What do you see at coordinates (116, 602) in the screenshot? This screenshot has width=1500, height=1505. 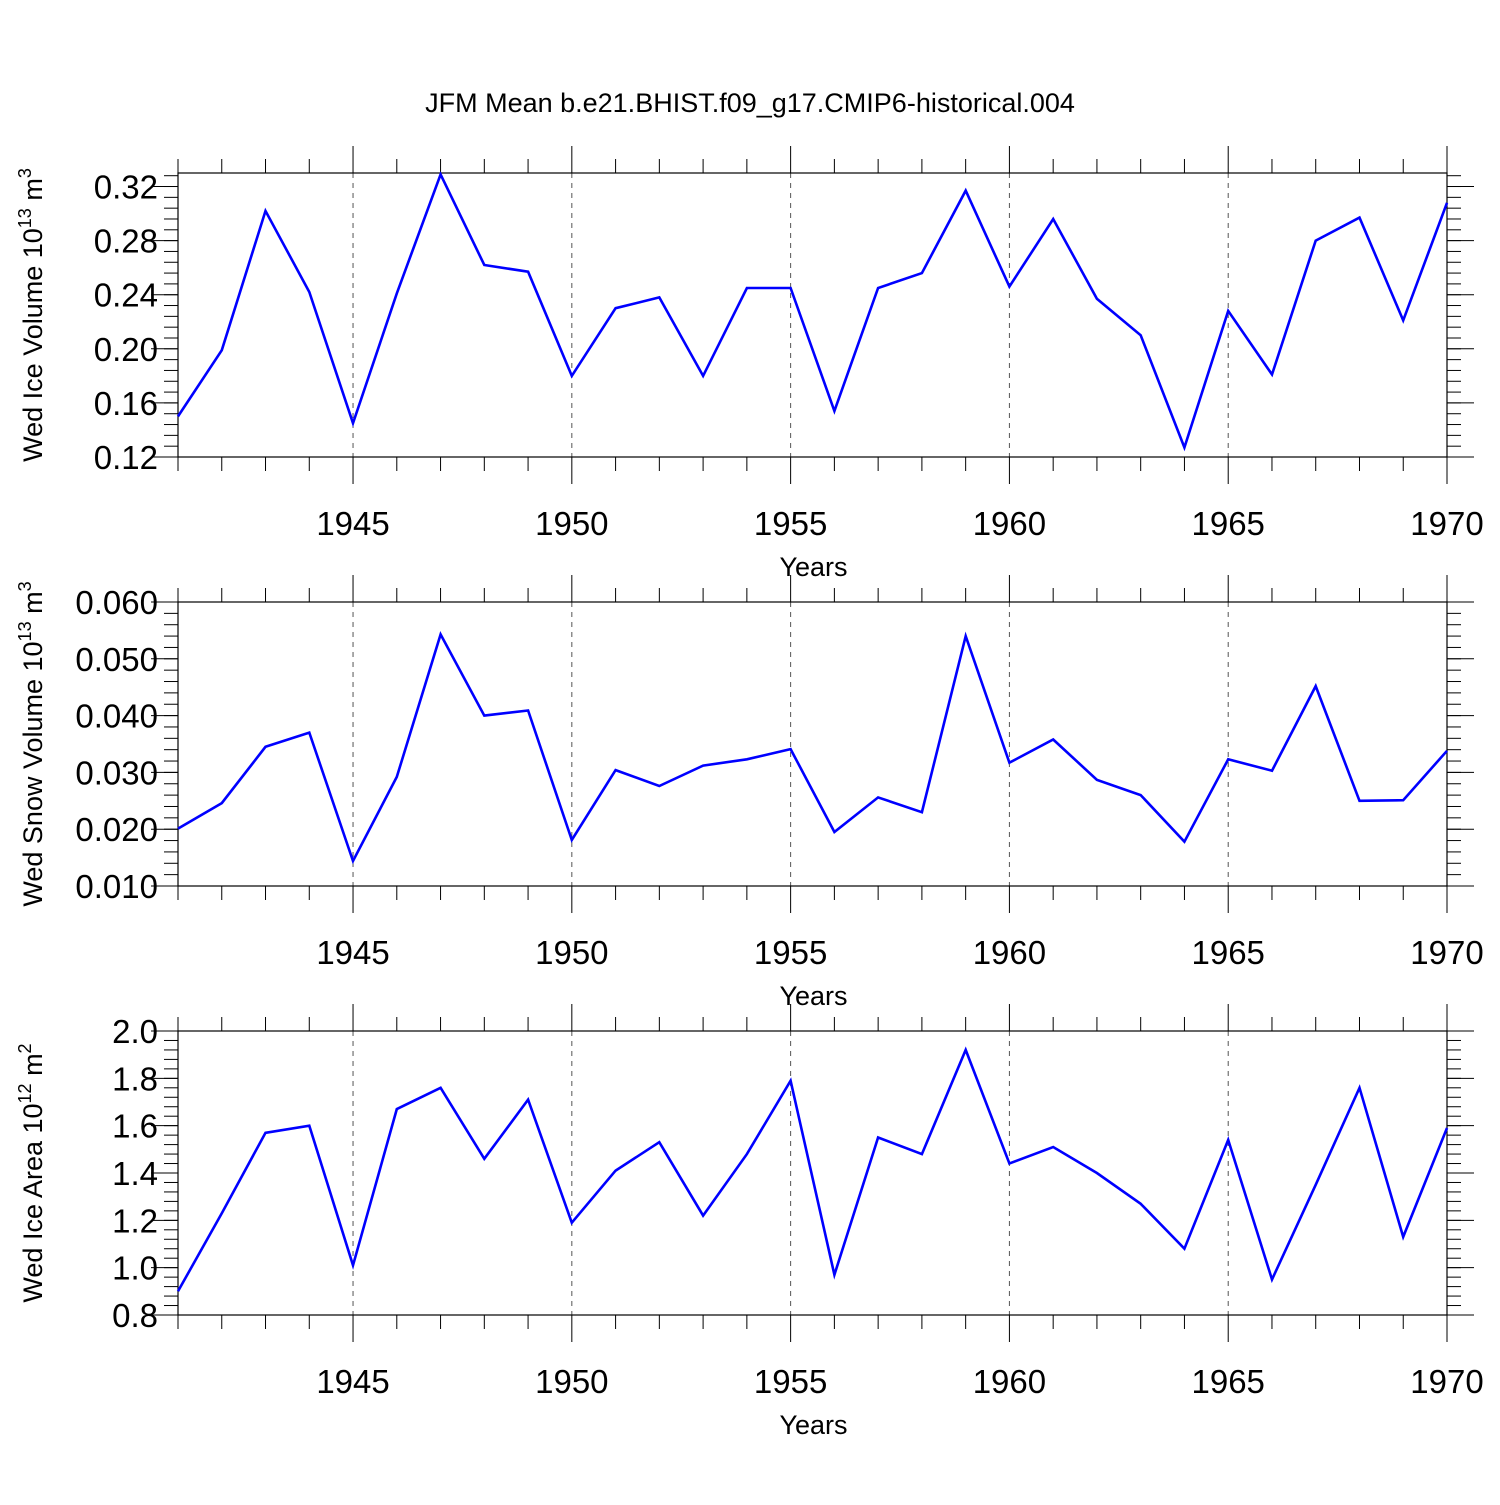 I see `y-tick-label: 0.060` at bounding box center [116, 602].